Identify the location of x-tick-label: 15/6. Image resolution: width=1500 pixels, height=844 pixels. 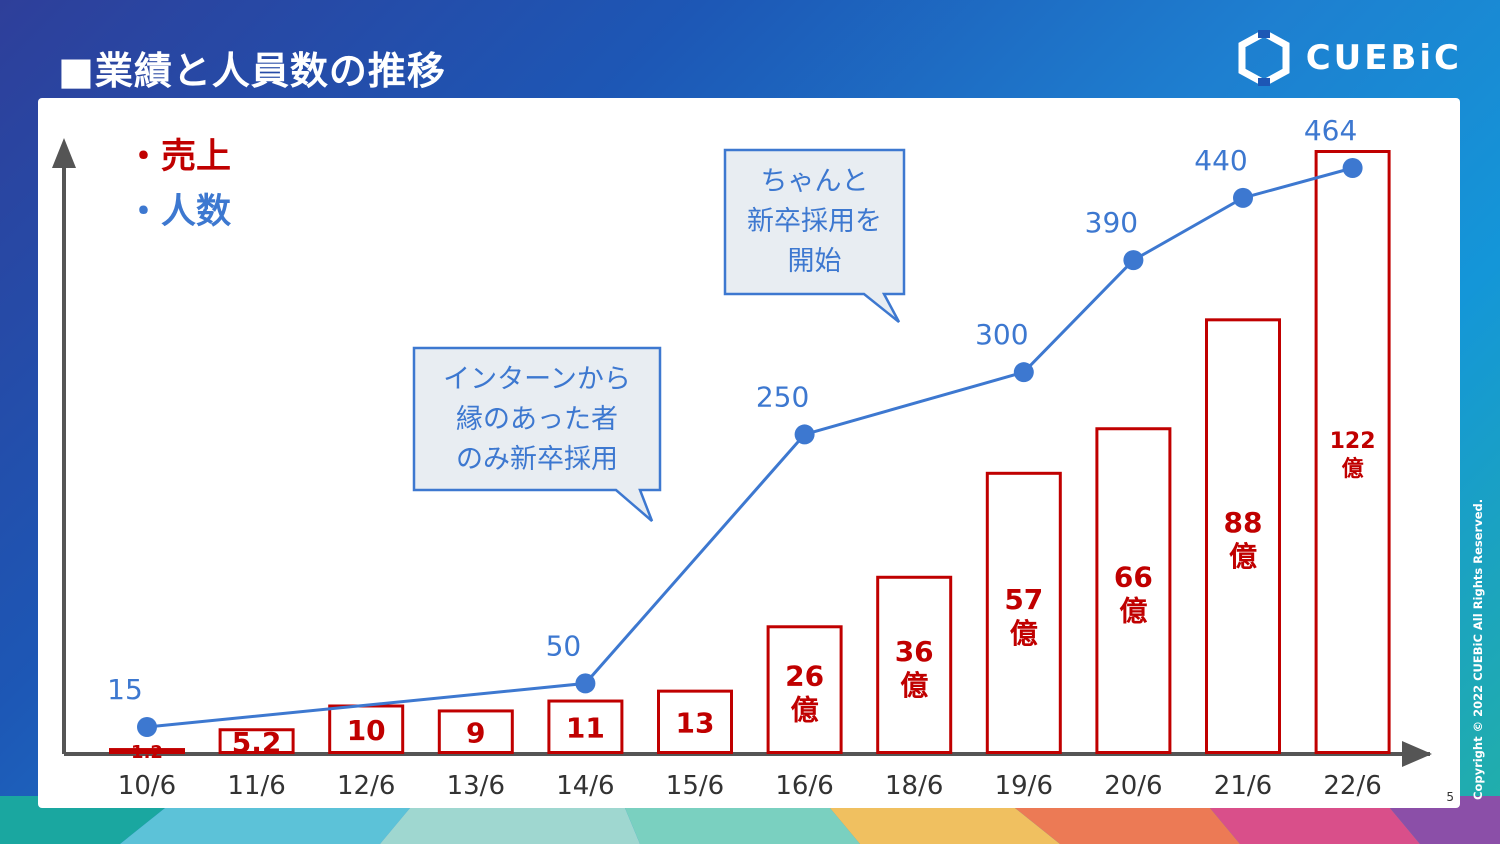
(695, 786).